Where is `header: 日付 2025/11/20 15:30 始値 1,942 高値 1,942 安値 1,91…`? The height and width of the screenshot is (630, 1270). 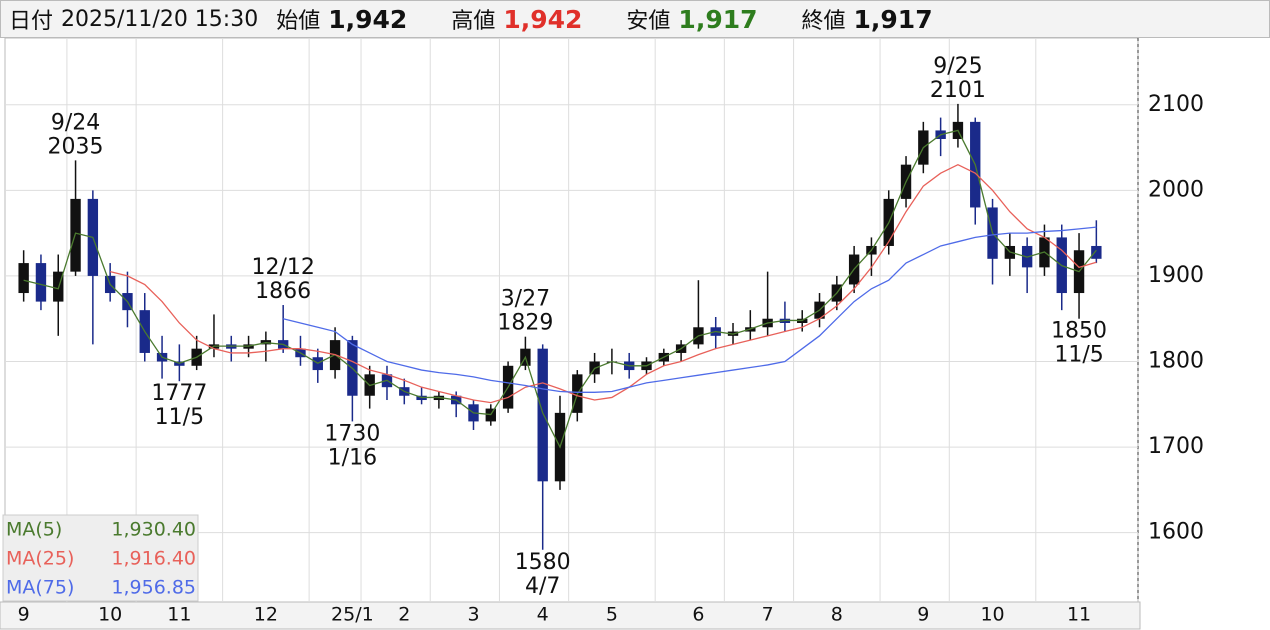 header: 日付 2025/11/20 15:30 始値 1,942 高値 1,942 安値 1,91… is located at coordinates (635, 19).